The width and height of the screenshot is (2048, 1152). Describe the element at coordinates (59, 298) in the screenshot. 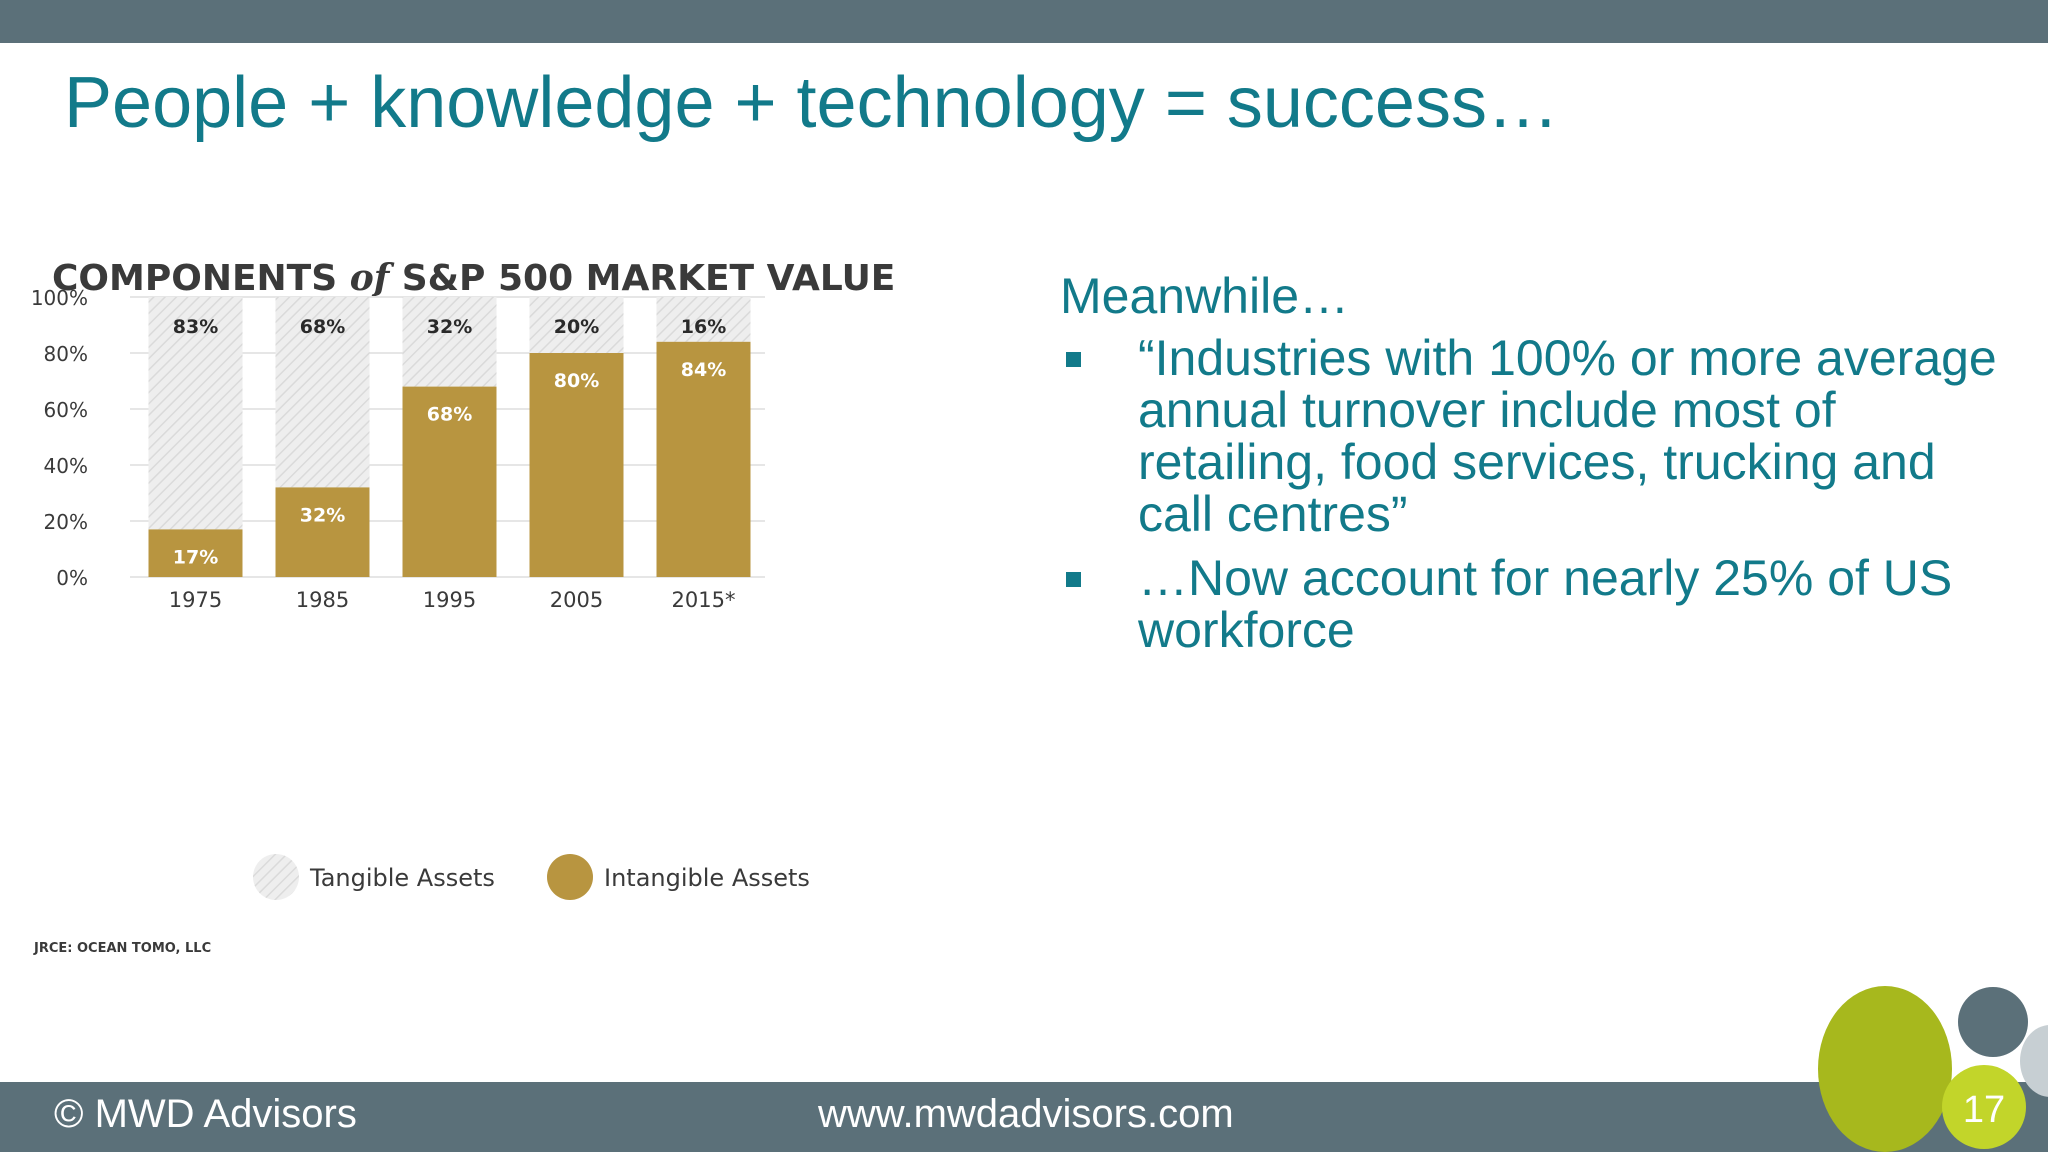

I see `y-tick-label: 100%` at that location.